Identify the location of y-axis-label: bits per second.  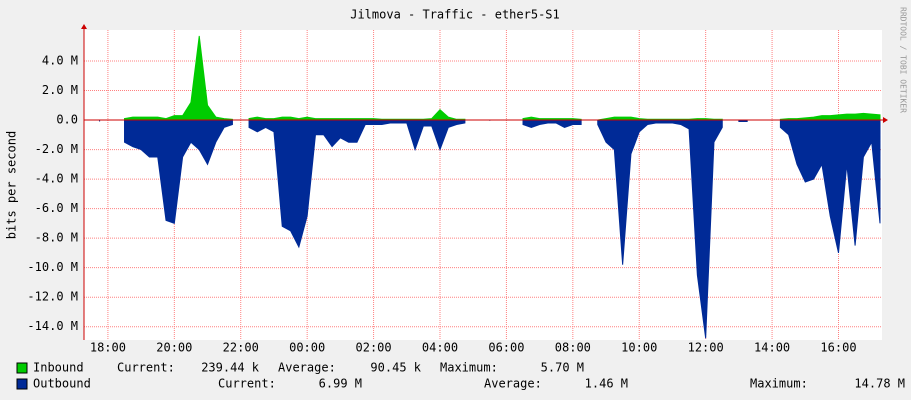
(12, 185).